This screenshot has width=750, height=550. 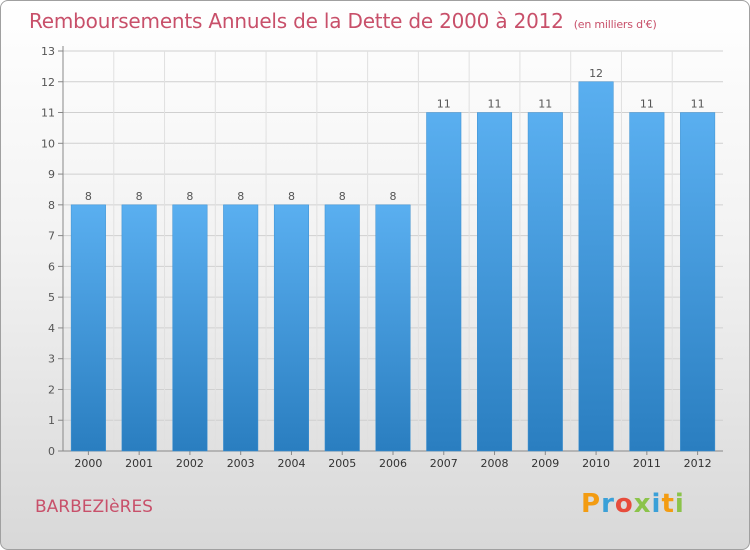 What do you see at coordinates (51, 205) in the screenshot?
I see `y-tick-label: 8` at bounding box center [51, 205].